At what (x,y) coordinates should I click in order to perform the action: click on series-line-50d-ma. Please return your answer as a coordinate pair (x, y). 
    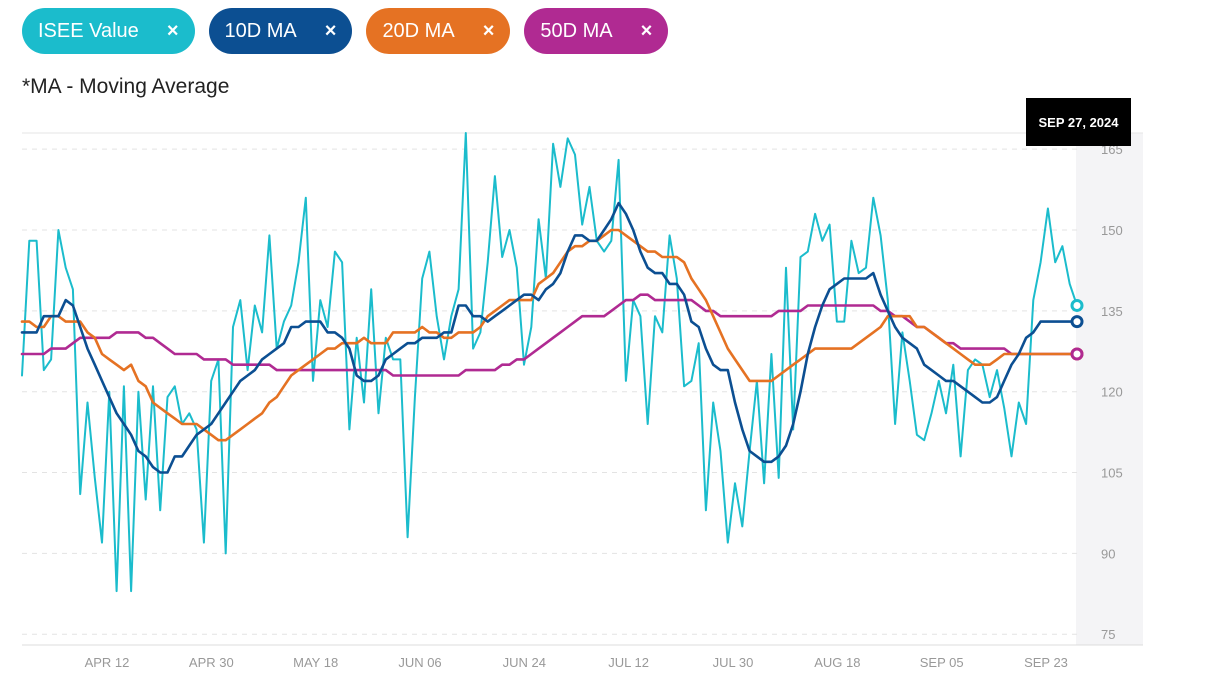
    Looking at the image, I should click on (549, 335).